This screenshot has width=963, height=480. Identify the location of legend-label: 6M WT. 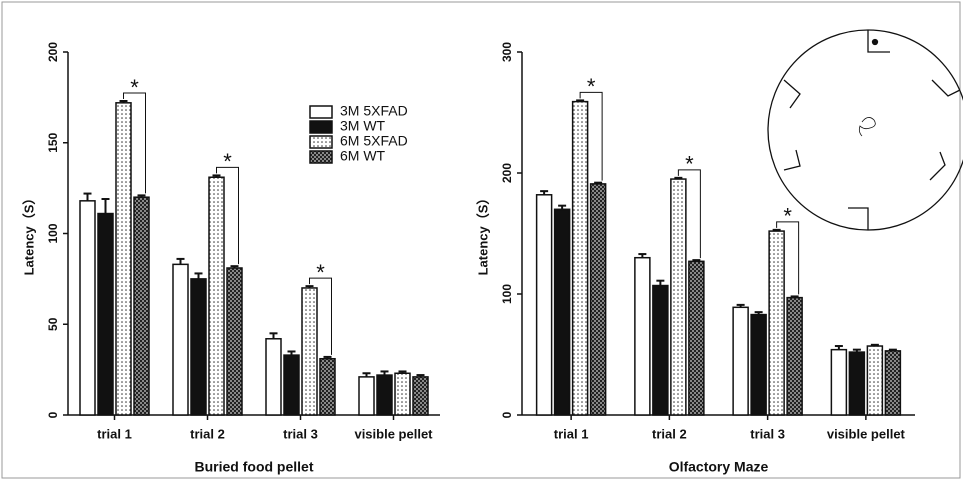
(363, 156).